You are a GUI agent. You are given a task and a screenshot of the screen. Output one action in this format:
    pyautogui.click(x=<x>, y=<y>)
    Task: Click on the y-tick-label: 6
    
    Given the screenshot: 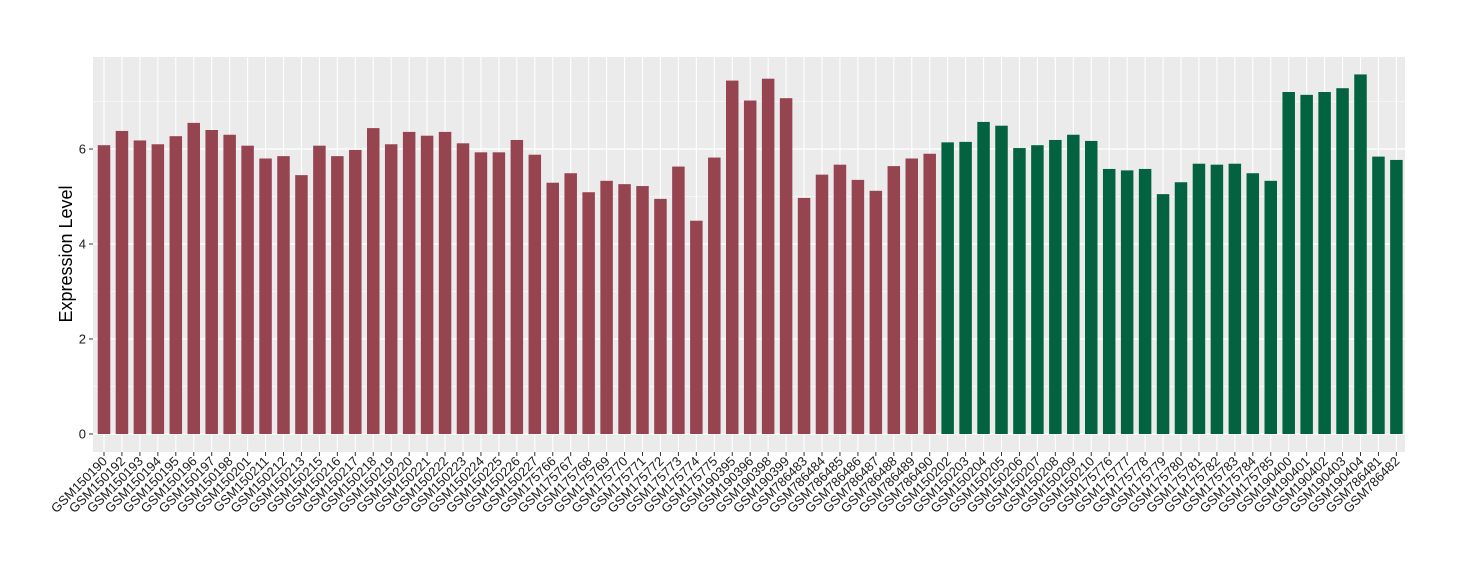 What is the action you would take?
    pyautogui.click(x=82, y=149)
    